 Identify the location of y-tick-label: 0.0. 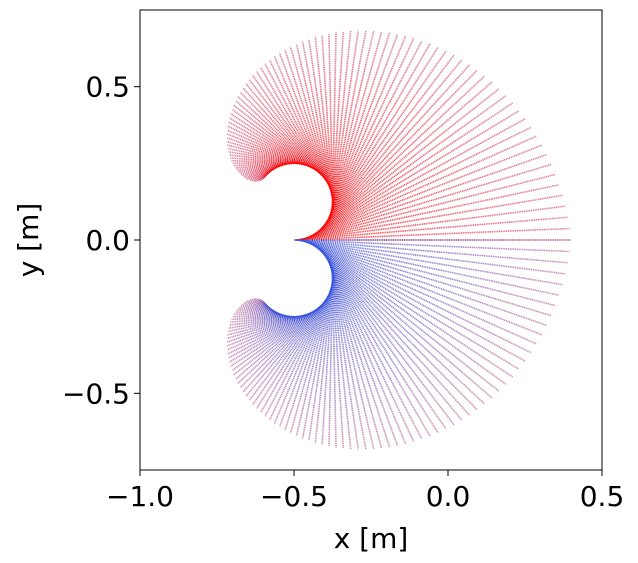
(107, 240).